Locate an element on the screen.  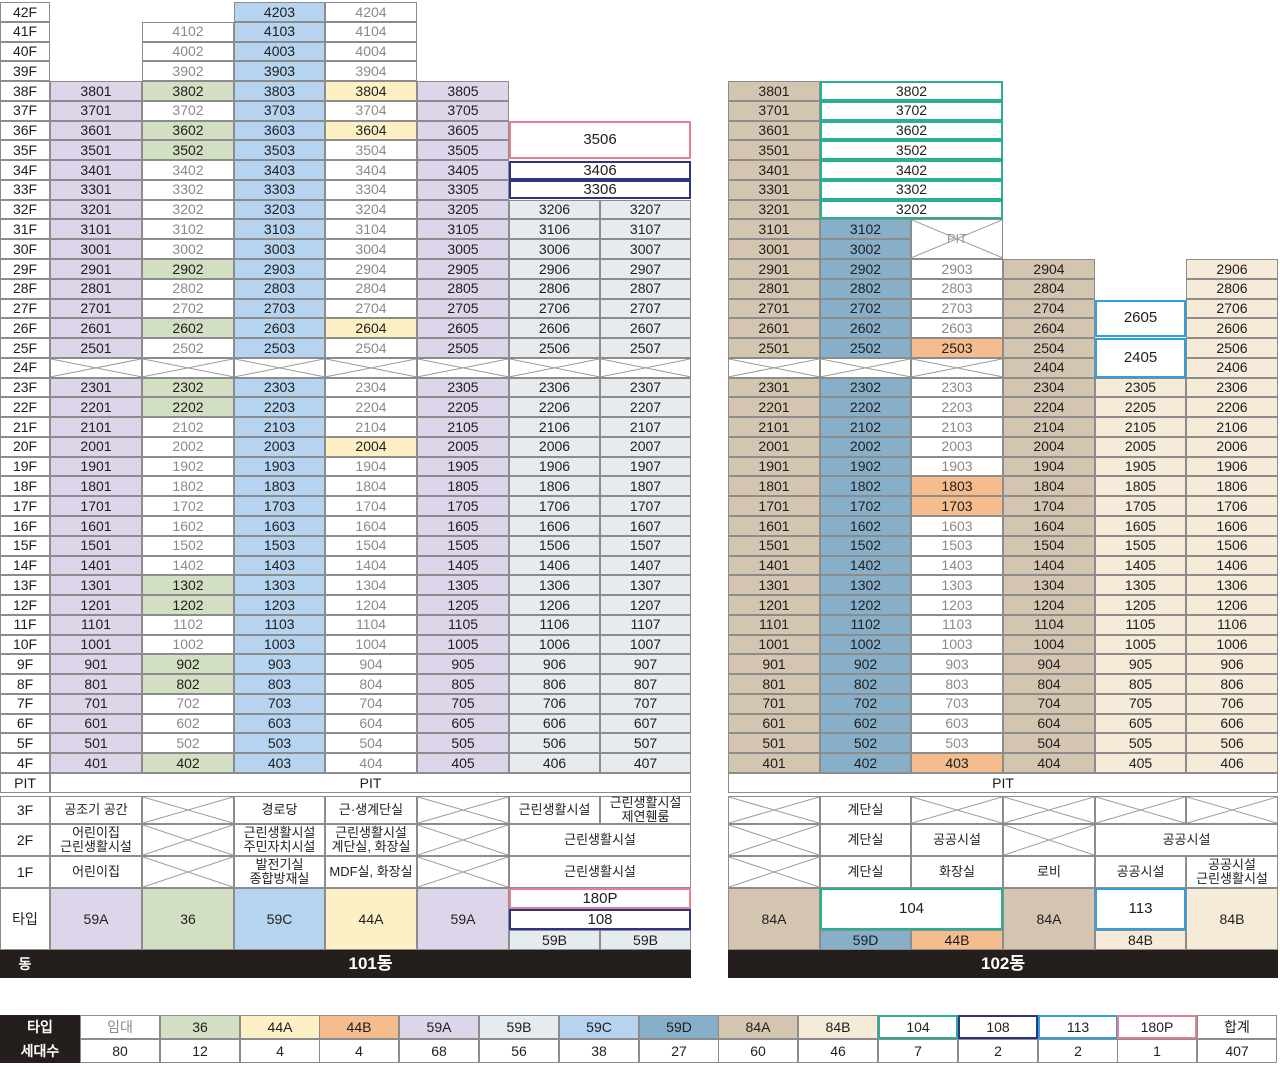
unit-cell: 1901 is located at coordinates (96, 466).